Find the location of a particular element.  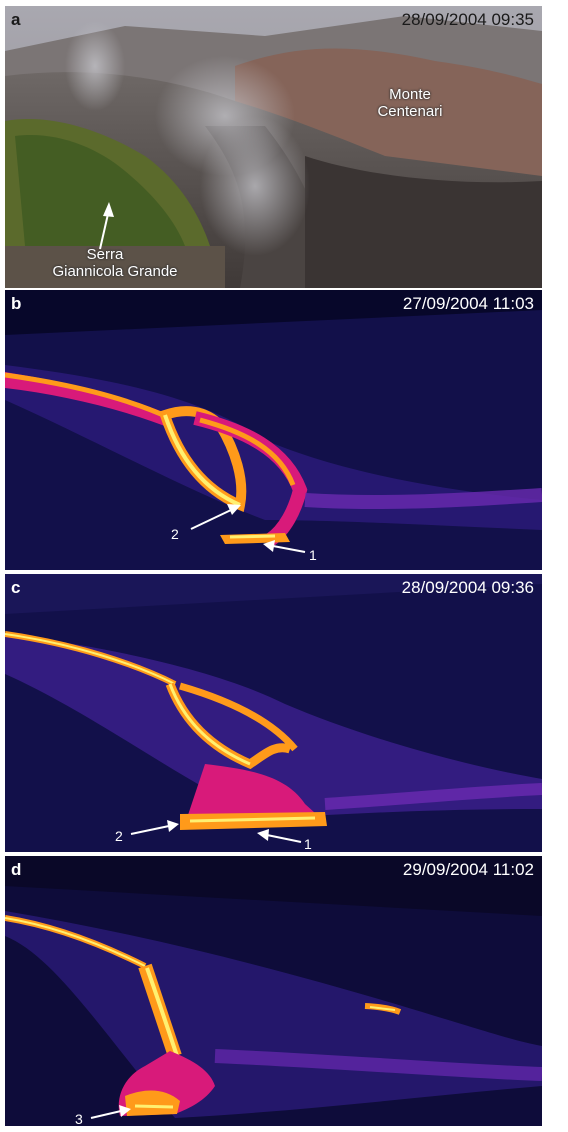

serra-label-line1: Serra is located at coordinates (105, 254).